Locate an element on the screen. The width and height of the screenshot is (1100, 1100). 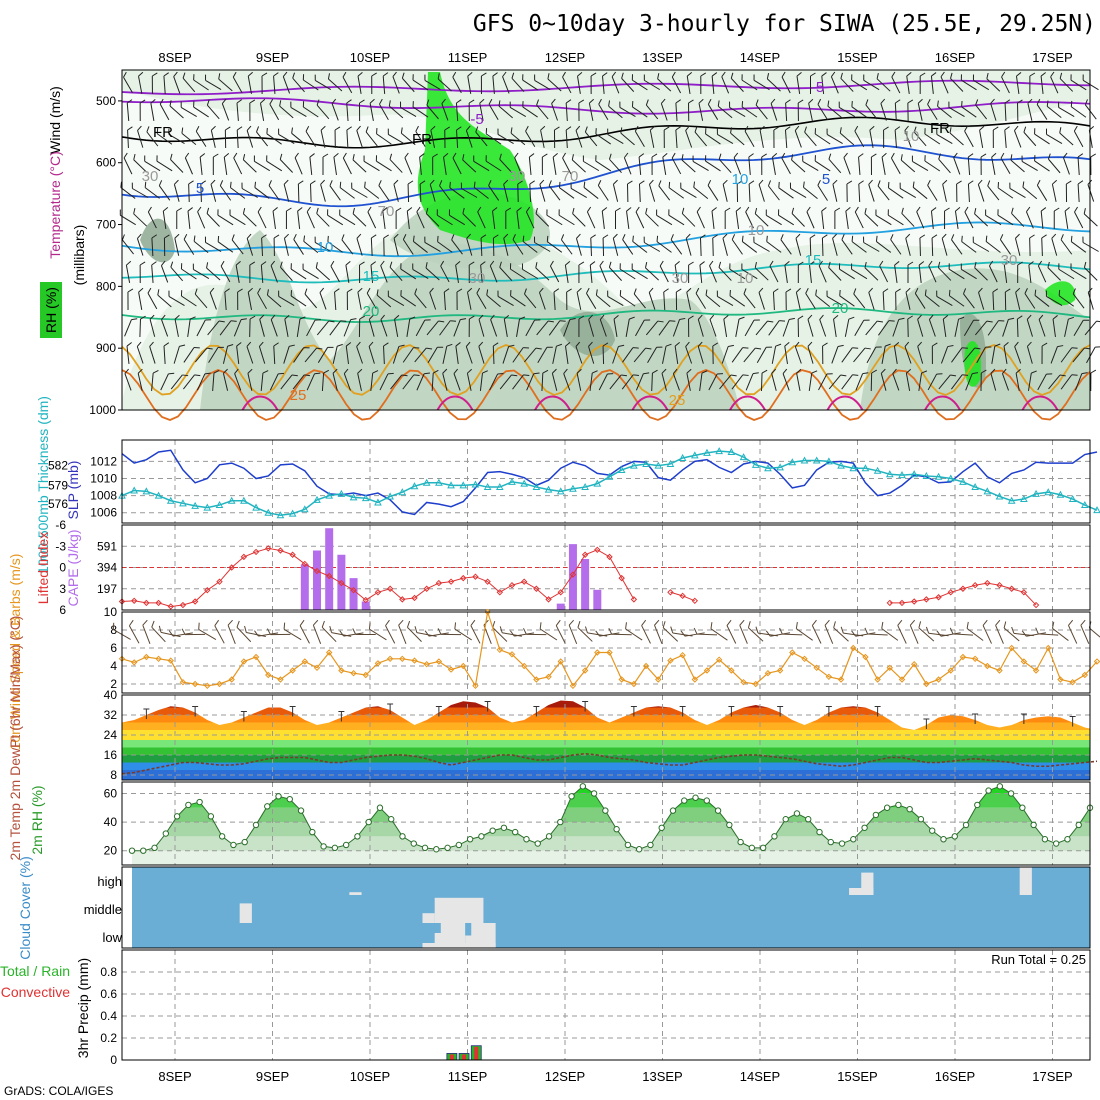
lifted-index-line is located at coordinates (963, 594).